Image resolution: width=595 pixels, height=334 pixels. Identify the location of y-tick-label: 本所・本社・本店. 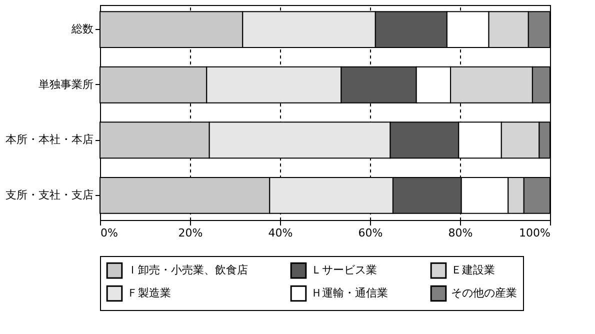
(50, 139).